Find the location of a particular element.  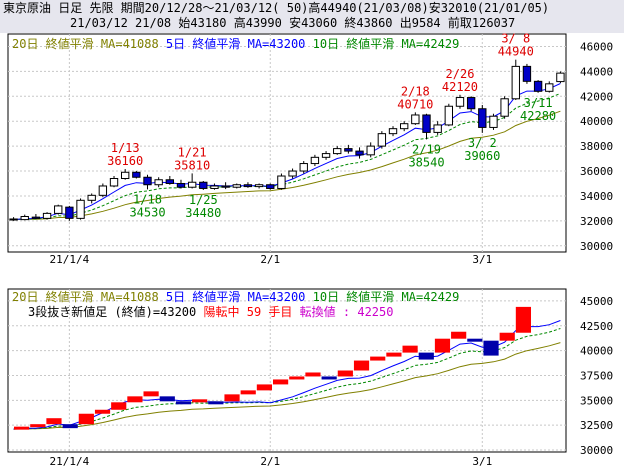

high-annotation-value: 40710 is located at coordinates (415, 104).